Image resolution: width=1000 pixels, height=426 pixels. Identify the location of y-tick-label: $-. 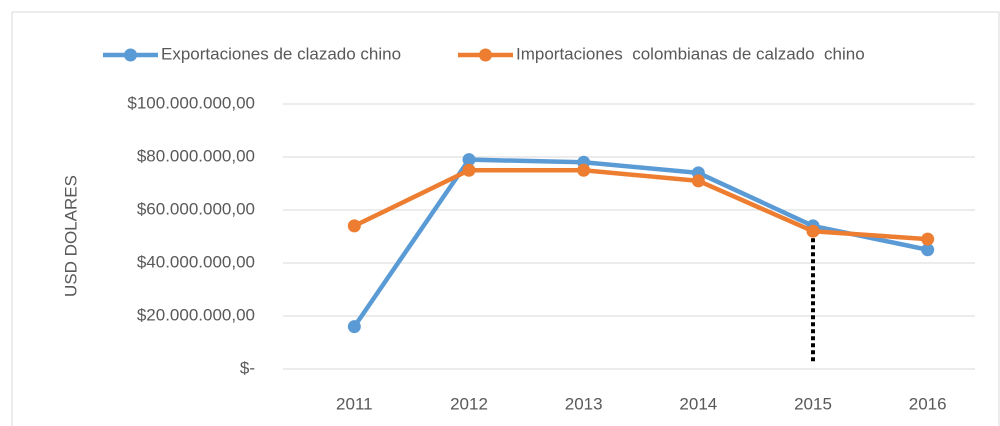
(247, 367).